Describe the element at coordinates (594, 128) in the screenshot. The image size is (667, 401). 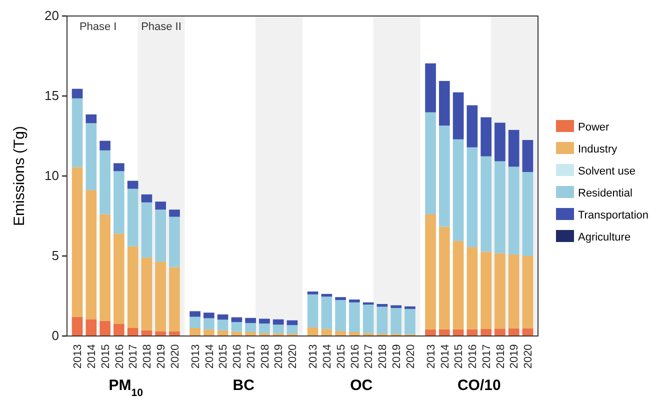
I see `legend-label: Power` at that location.